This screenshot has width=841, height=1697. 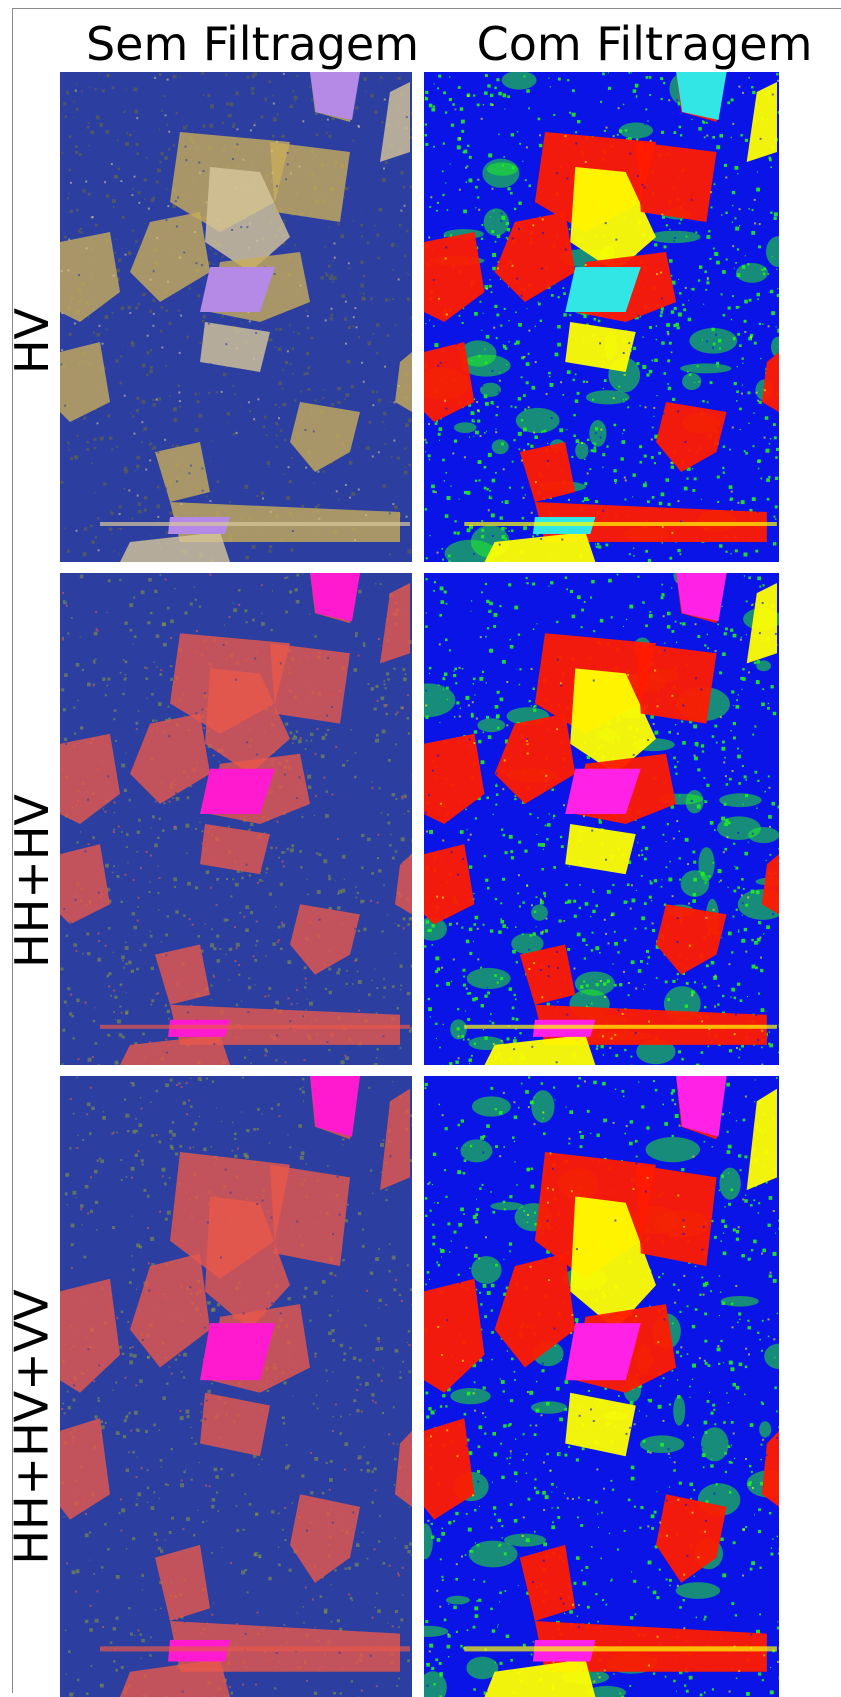 I want to click on column-title-unfiltered: Sem Filtragem, so click(x=252, y=44).